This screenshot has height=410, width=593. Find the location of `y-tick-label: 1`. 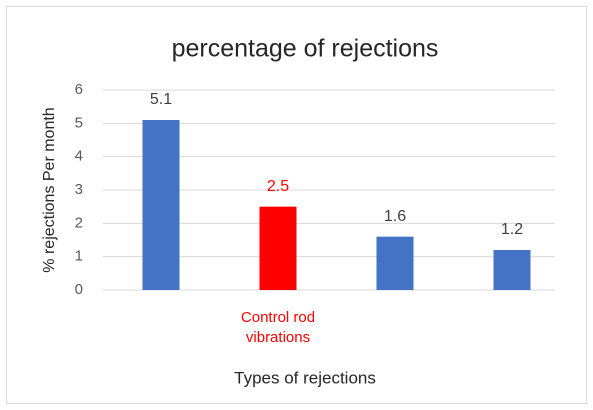

y-tick-label: 1 is located at coordinates (79, 256).